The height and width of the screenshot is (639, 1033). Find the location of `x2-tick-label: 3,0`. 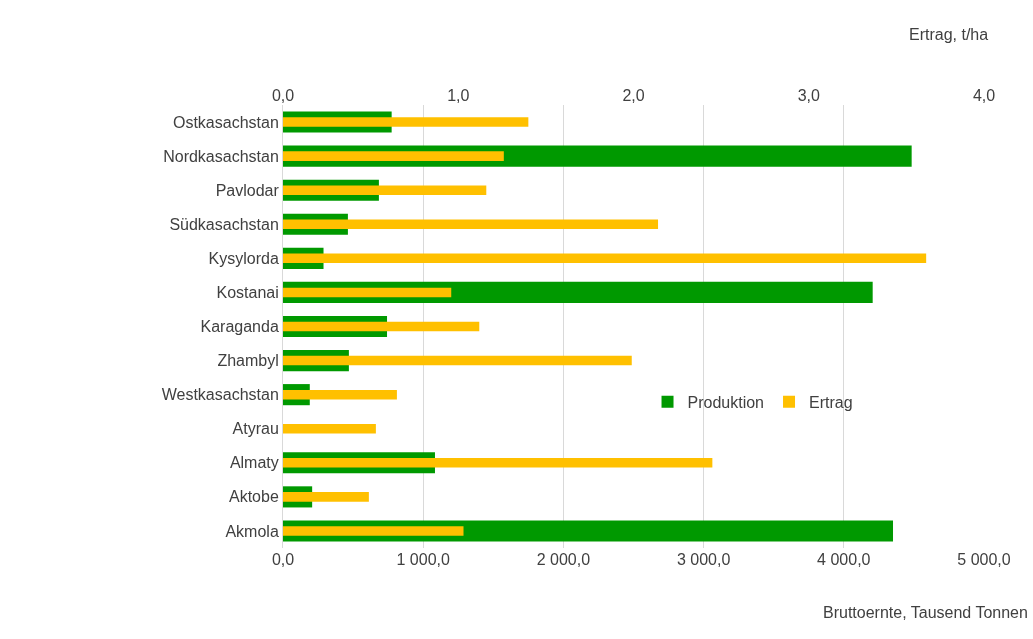

x2-tick-label: 3,0 is located at coordinates (808, 95).